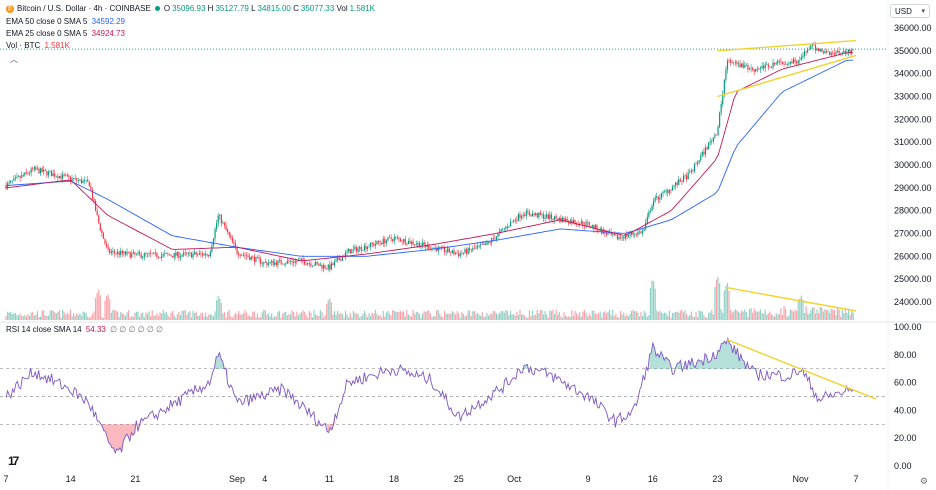 The height and width of the screenshot is (490, 936). I want to click on price-axis-tick-7: 31000.00, so click(913, 142).